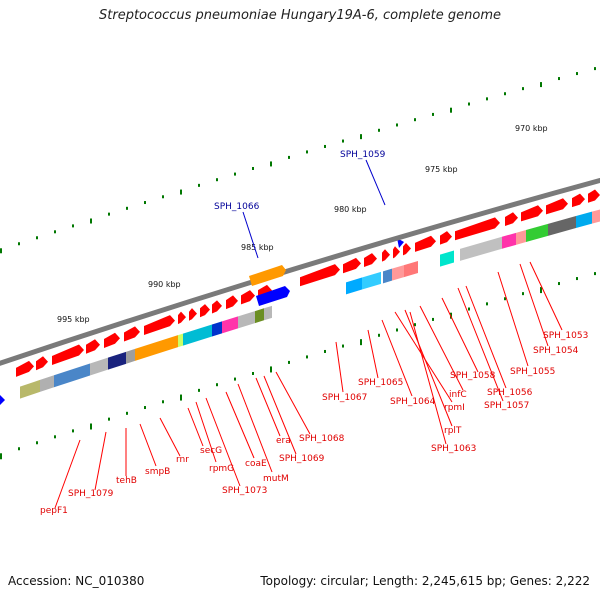 Image resolution: width=600 pixels, height=600 pixels. What do you see at coordinates (556, 351) in the screenshot?
I see `gene-label-sph-1054: SPH_1054` at bounding box center [556, 351].